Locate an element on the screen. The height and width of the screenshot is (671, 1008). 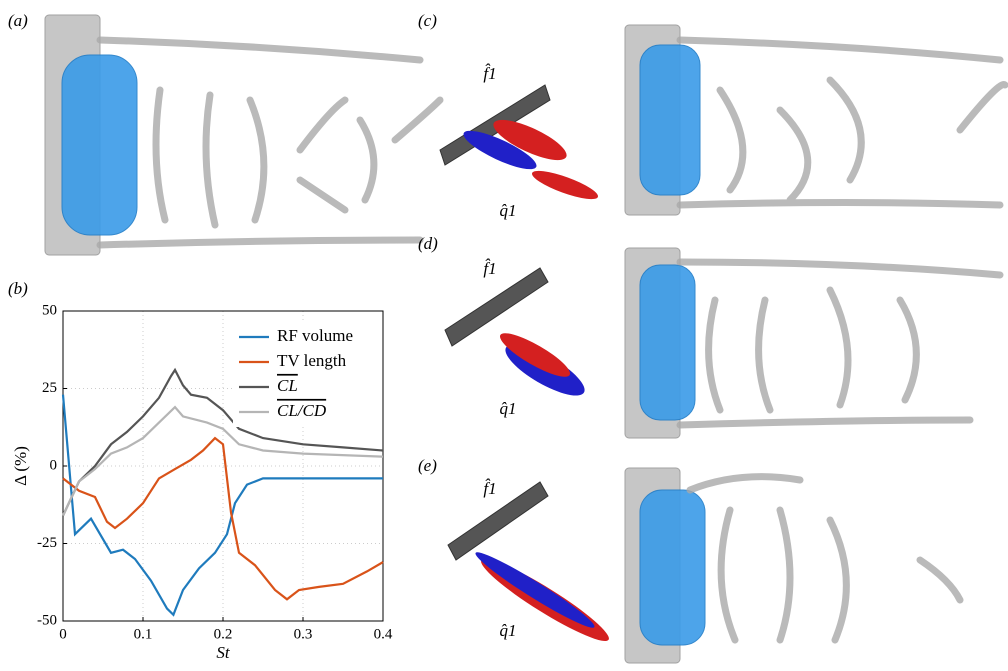
panel-label: (e) is located at coordinates (427, 465).